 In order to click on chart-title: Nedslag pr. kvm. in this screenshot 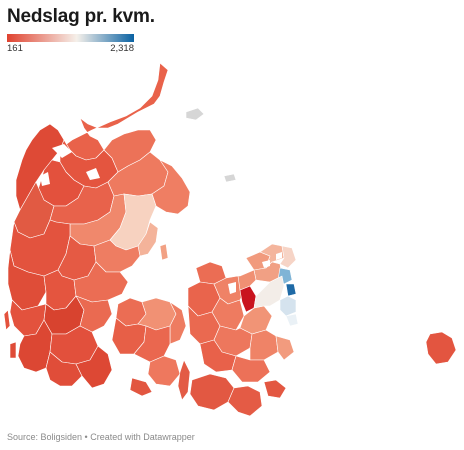, I will do `click(81, 16)`.